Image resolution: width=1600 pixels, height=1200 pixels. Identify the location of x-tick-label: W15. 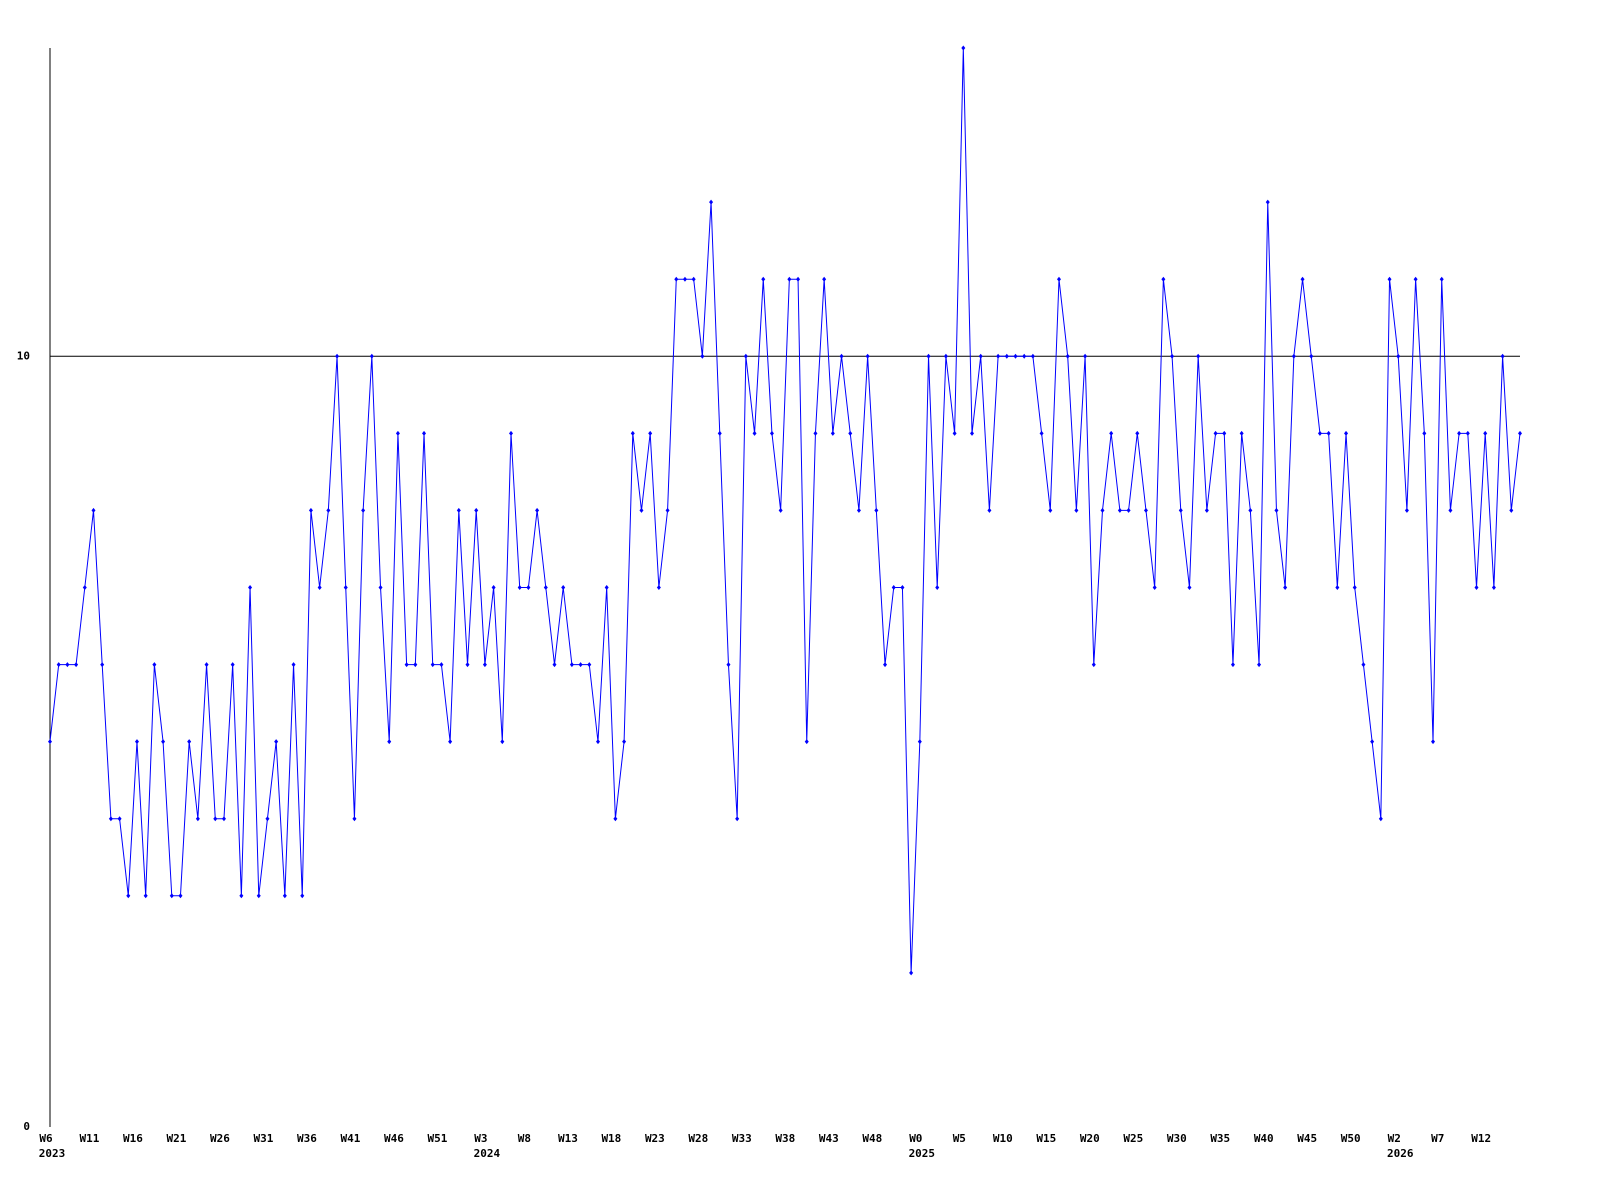
(1046, 1138).